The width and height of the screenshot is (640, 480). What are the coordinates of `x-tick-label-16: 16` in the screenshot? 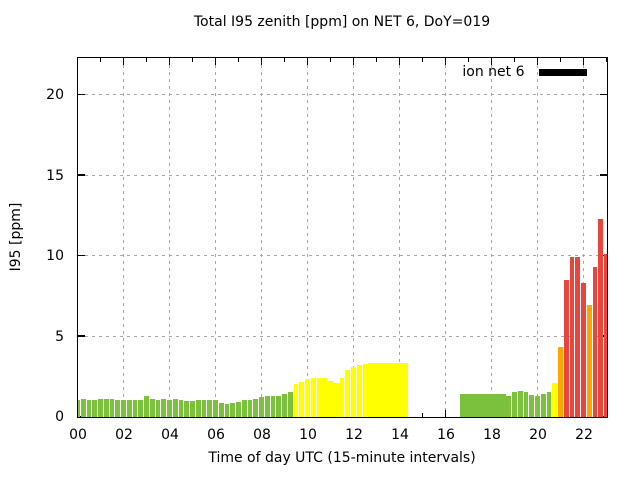 It's located at (446, 435).